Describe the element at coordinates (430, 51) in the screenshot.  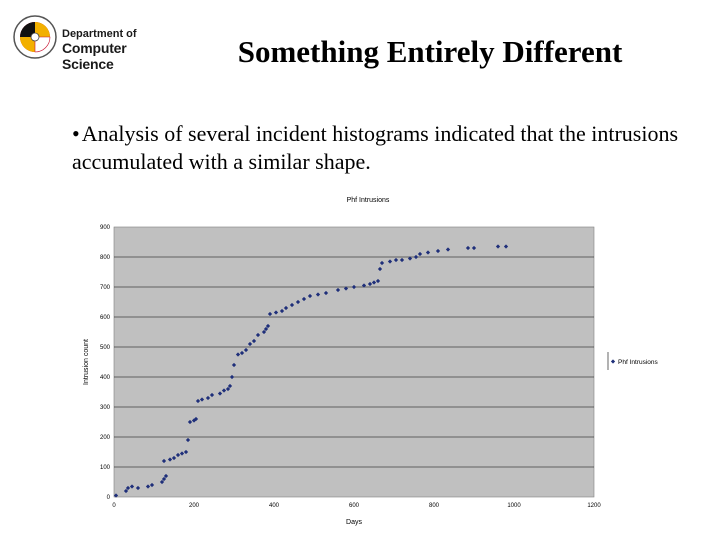
I see `slide-title: Something Entirely Different` at that location.